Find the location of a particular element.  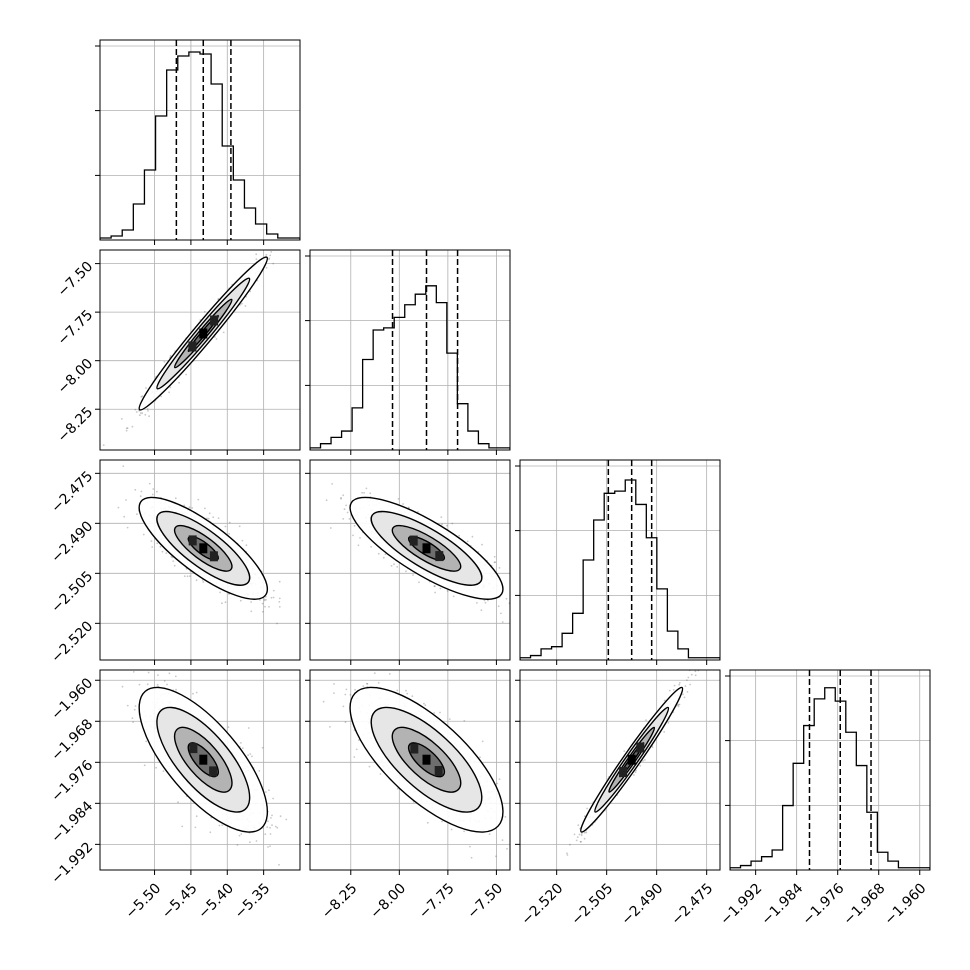

density-contours is located at coordinates (426, 759).